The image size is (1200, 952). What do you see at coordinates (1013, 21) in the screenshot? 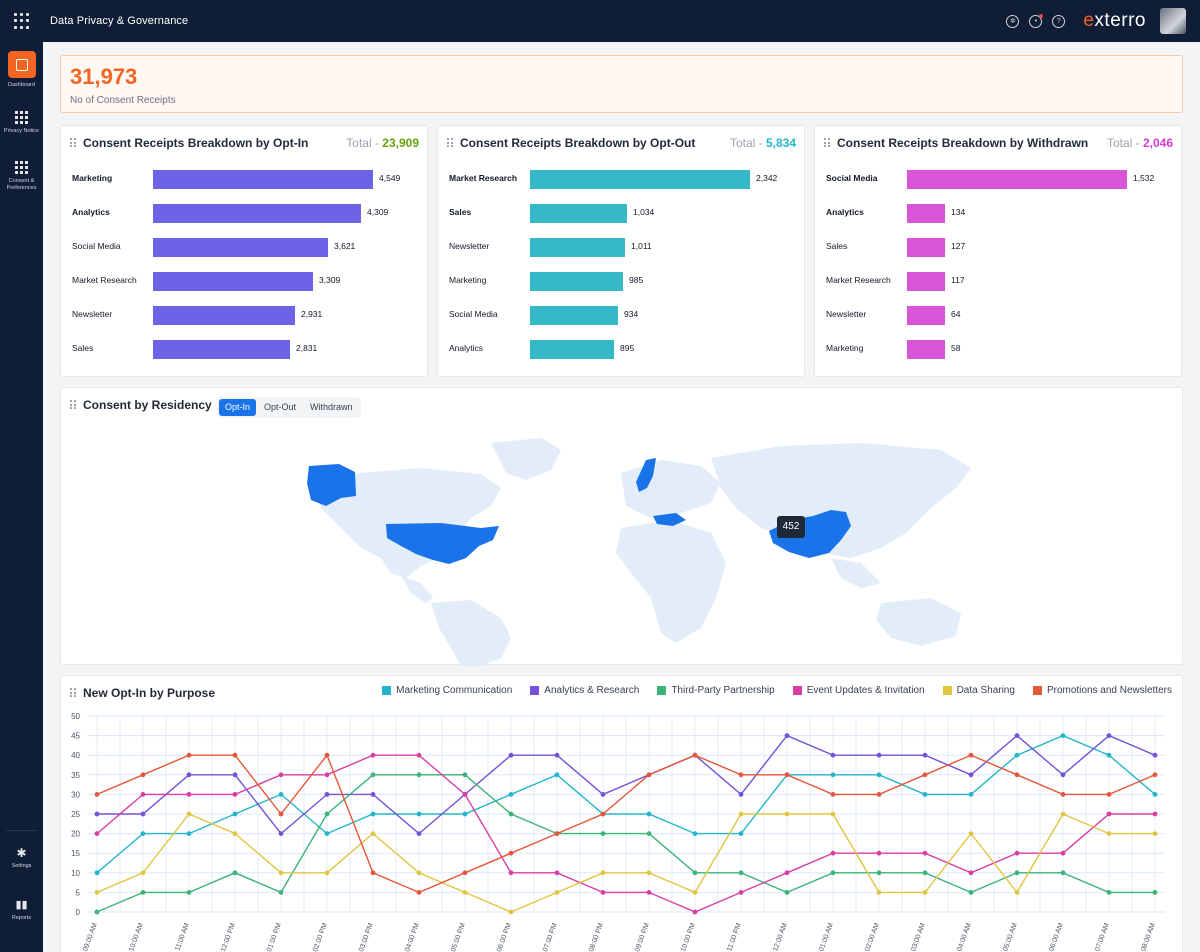
I see `gear-icon: ✲` at bounding box center [1013, 21].